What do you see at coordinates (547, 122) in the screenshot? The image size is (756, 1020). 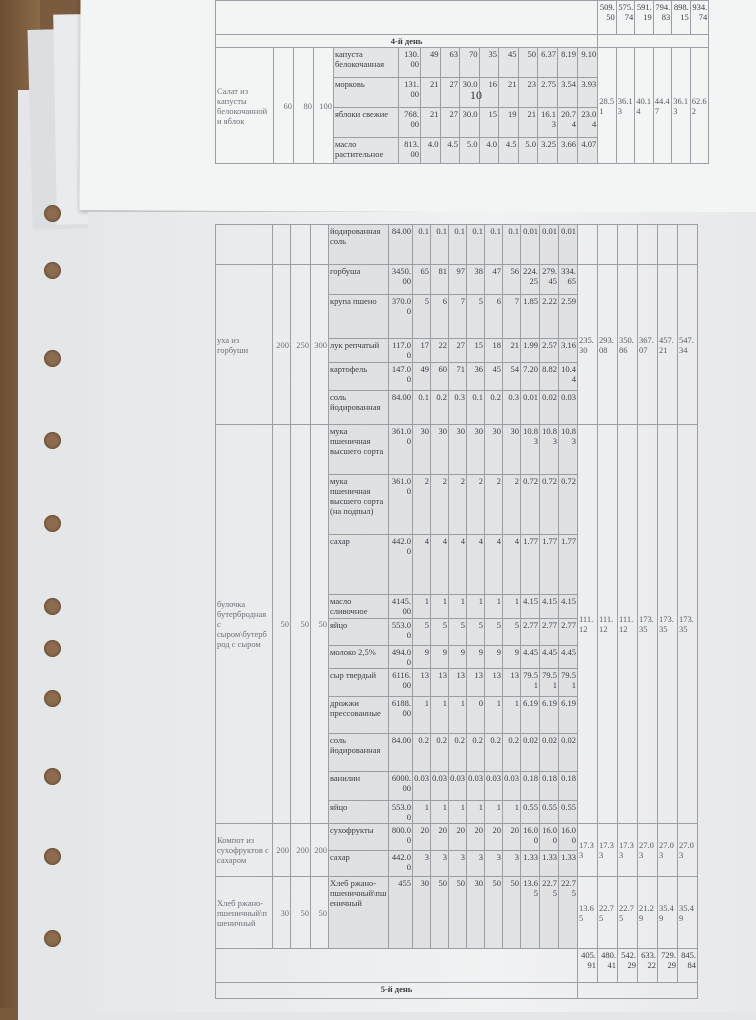 I see `ingredient-cost: 16.13` at bounding box center [547, 122].